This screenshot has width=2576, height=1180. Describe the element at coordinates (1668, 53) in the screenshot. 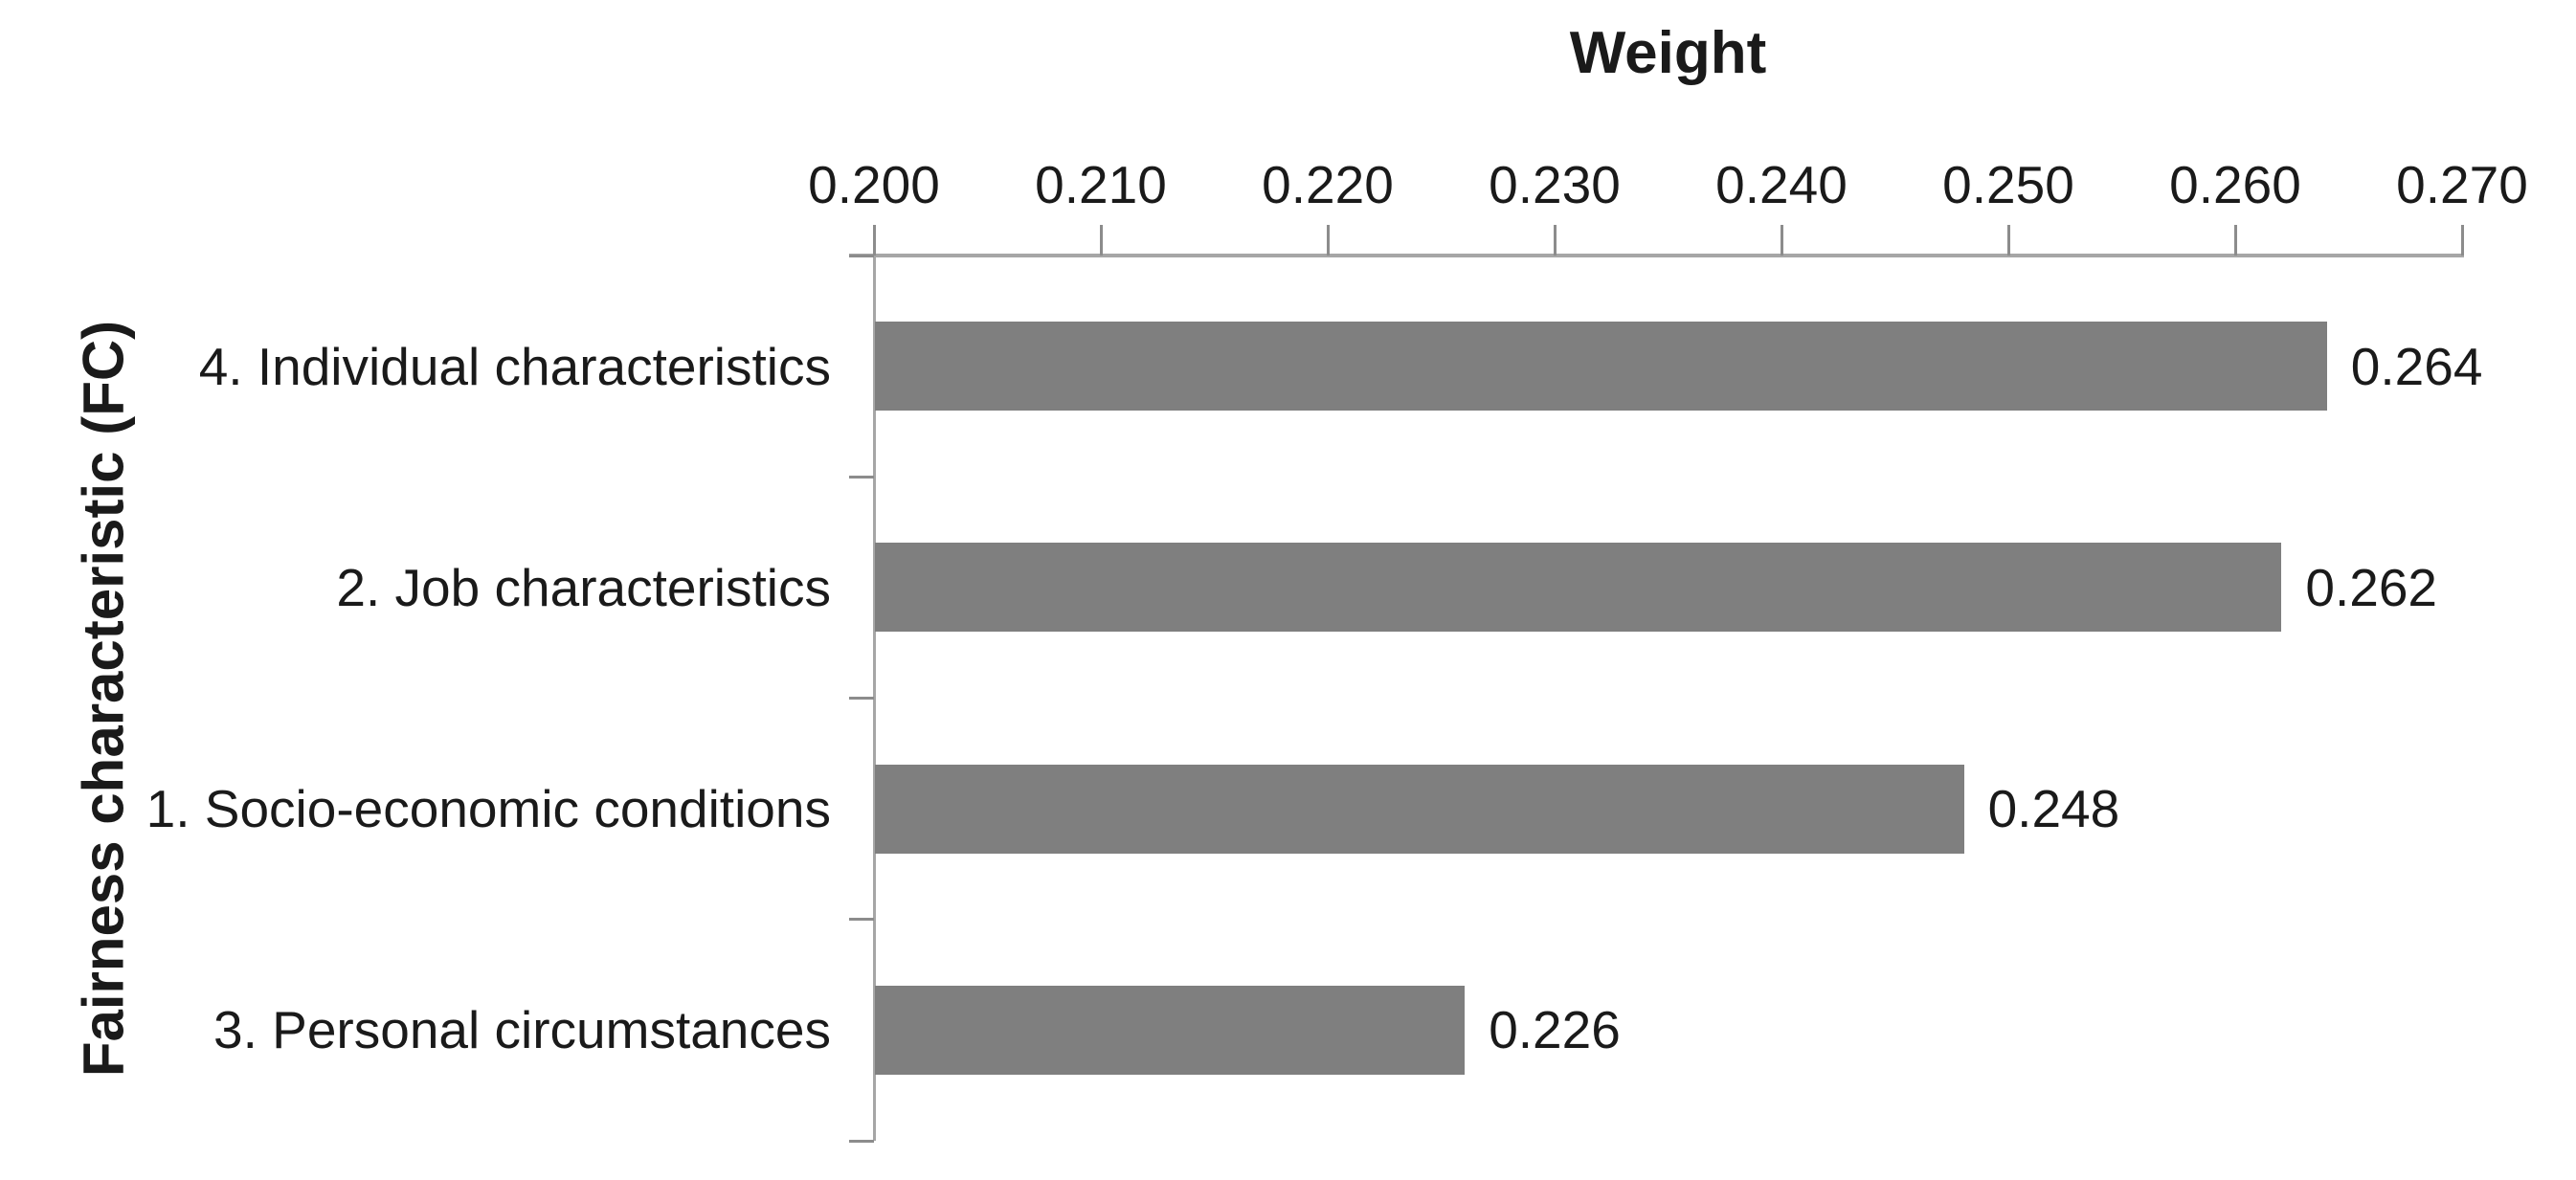

I see `chart-title: Weight` at that location.